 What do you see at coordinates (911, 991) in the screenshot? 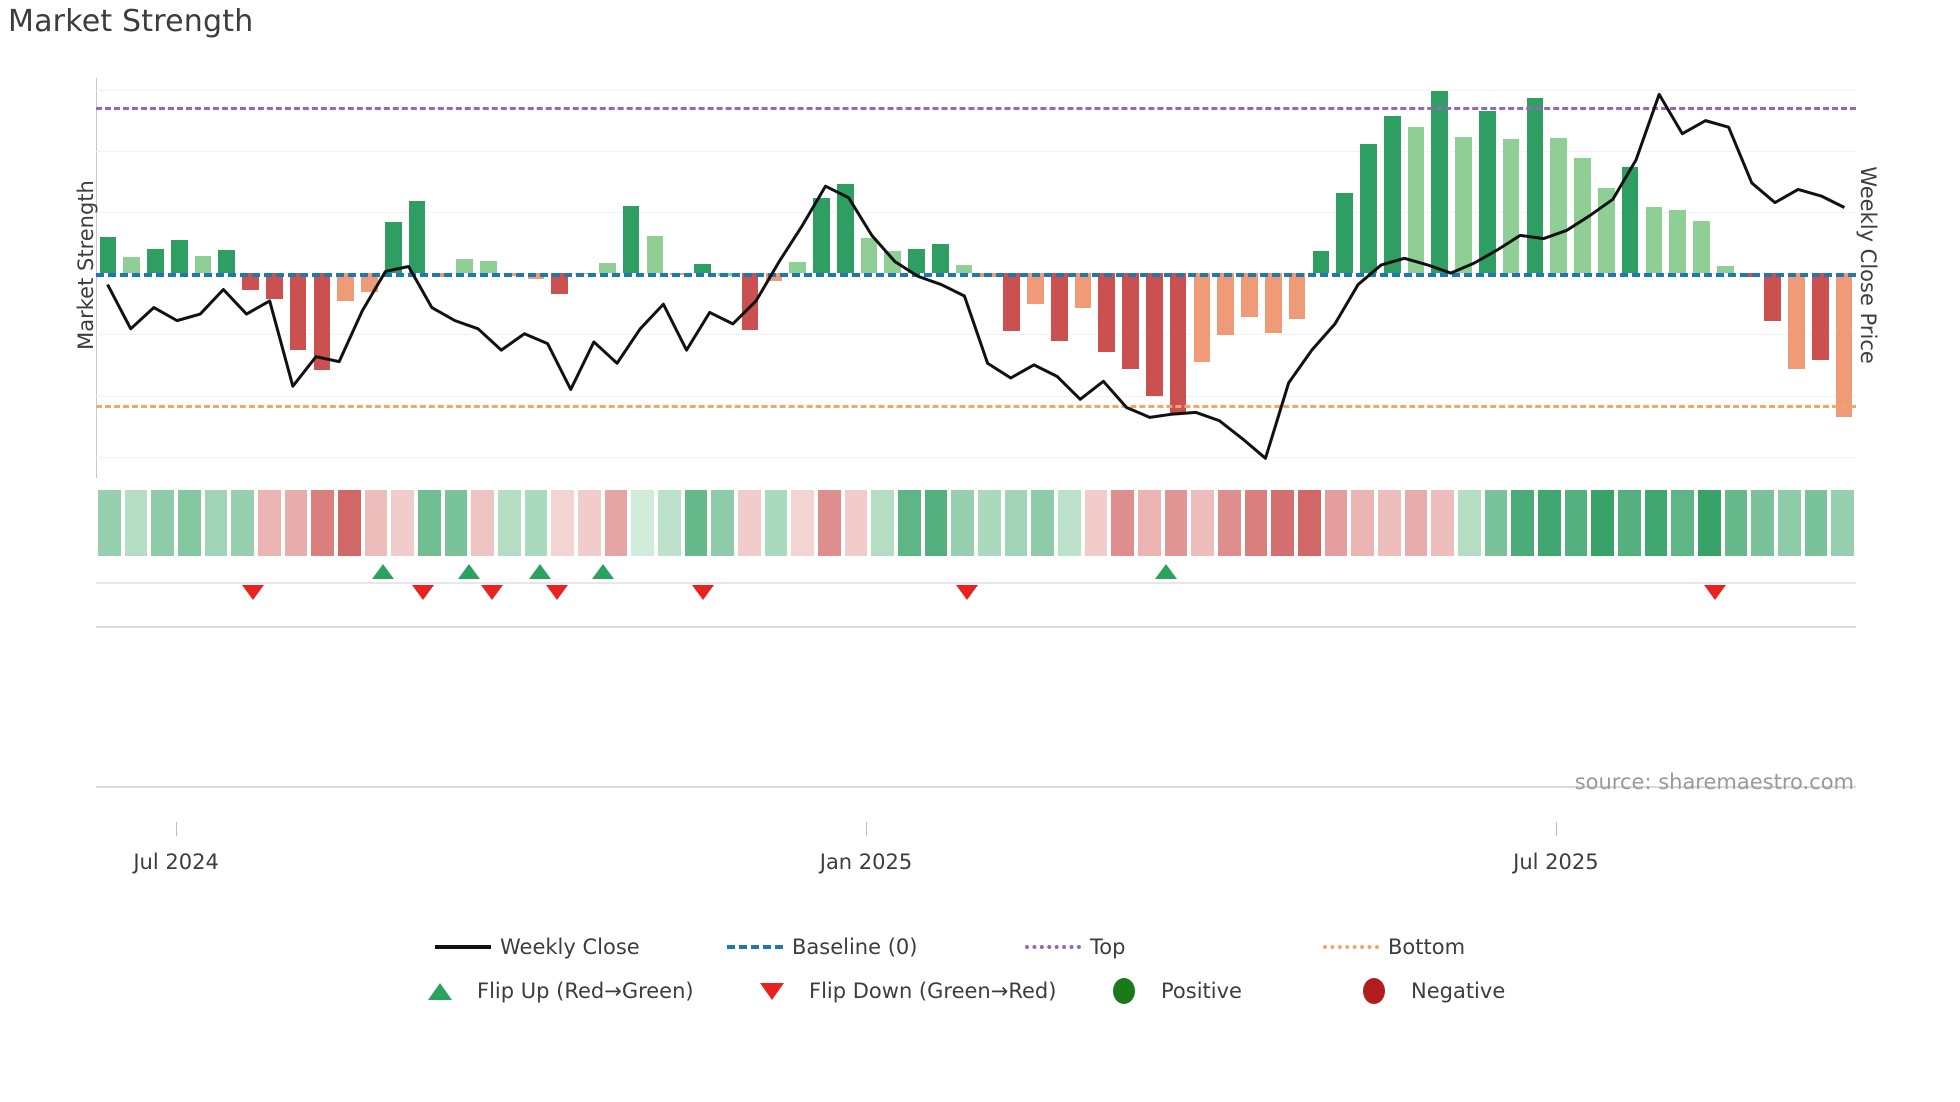
I see `legend-item: Flip Down (Green→Red)` at bounding box center [911, 991].